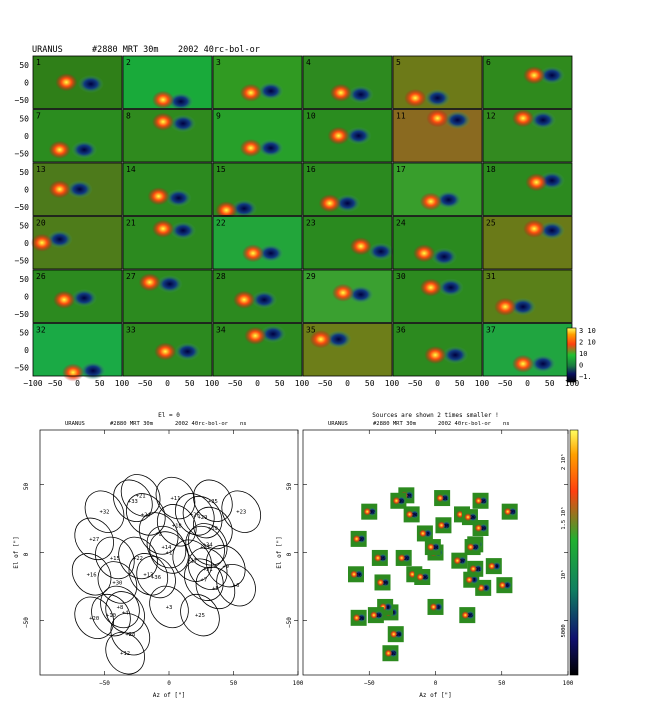 This screenshot has height=712, width=655. Describe the element at coordinates (475, 568) in the screenshot. I see `source-thumb-31: 31` at that location.